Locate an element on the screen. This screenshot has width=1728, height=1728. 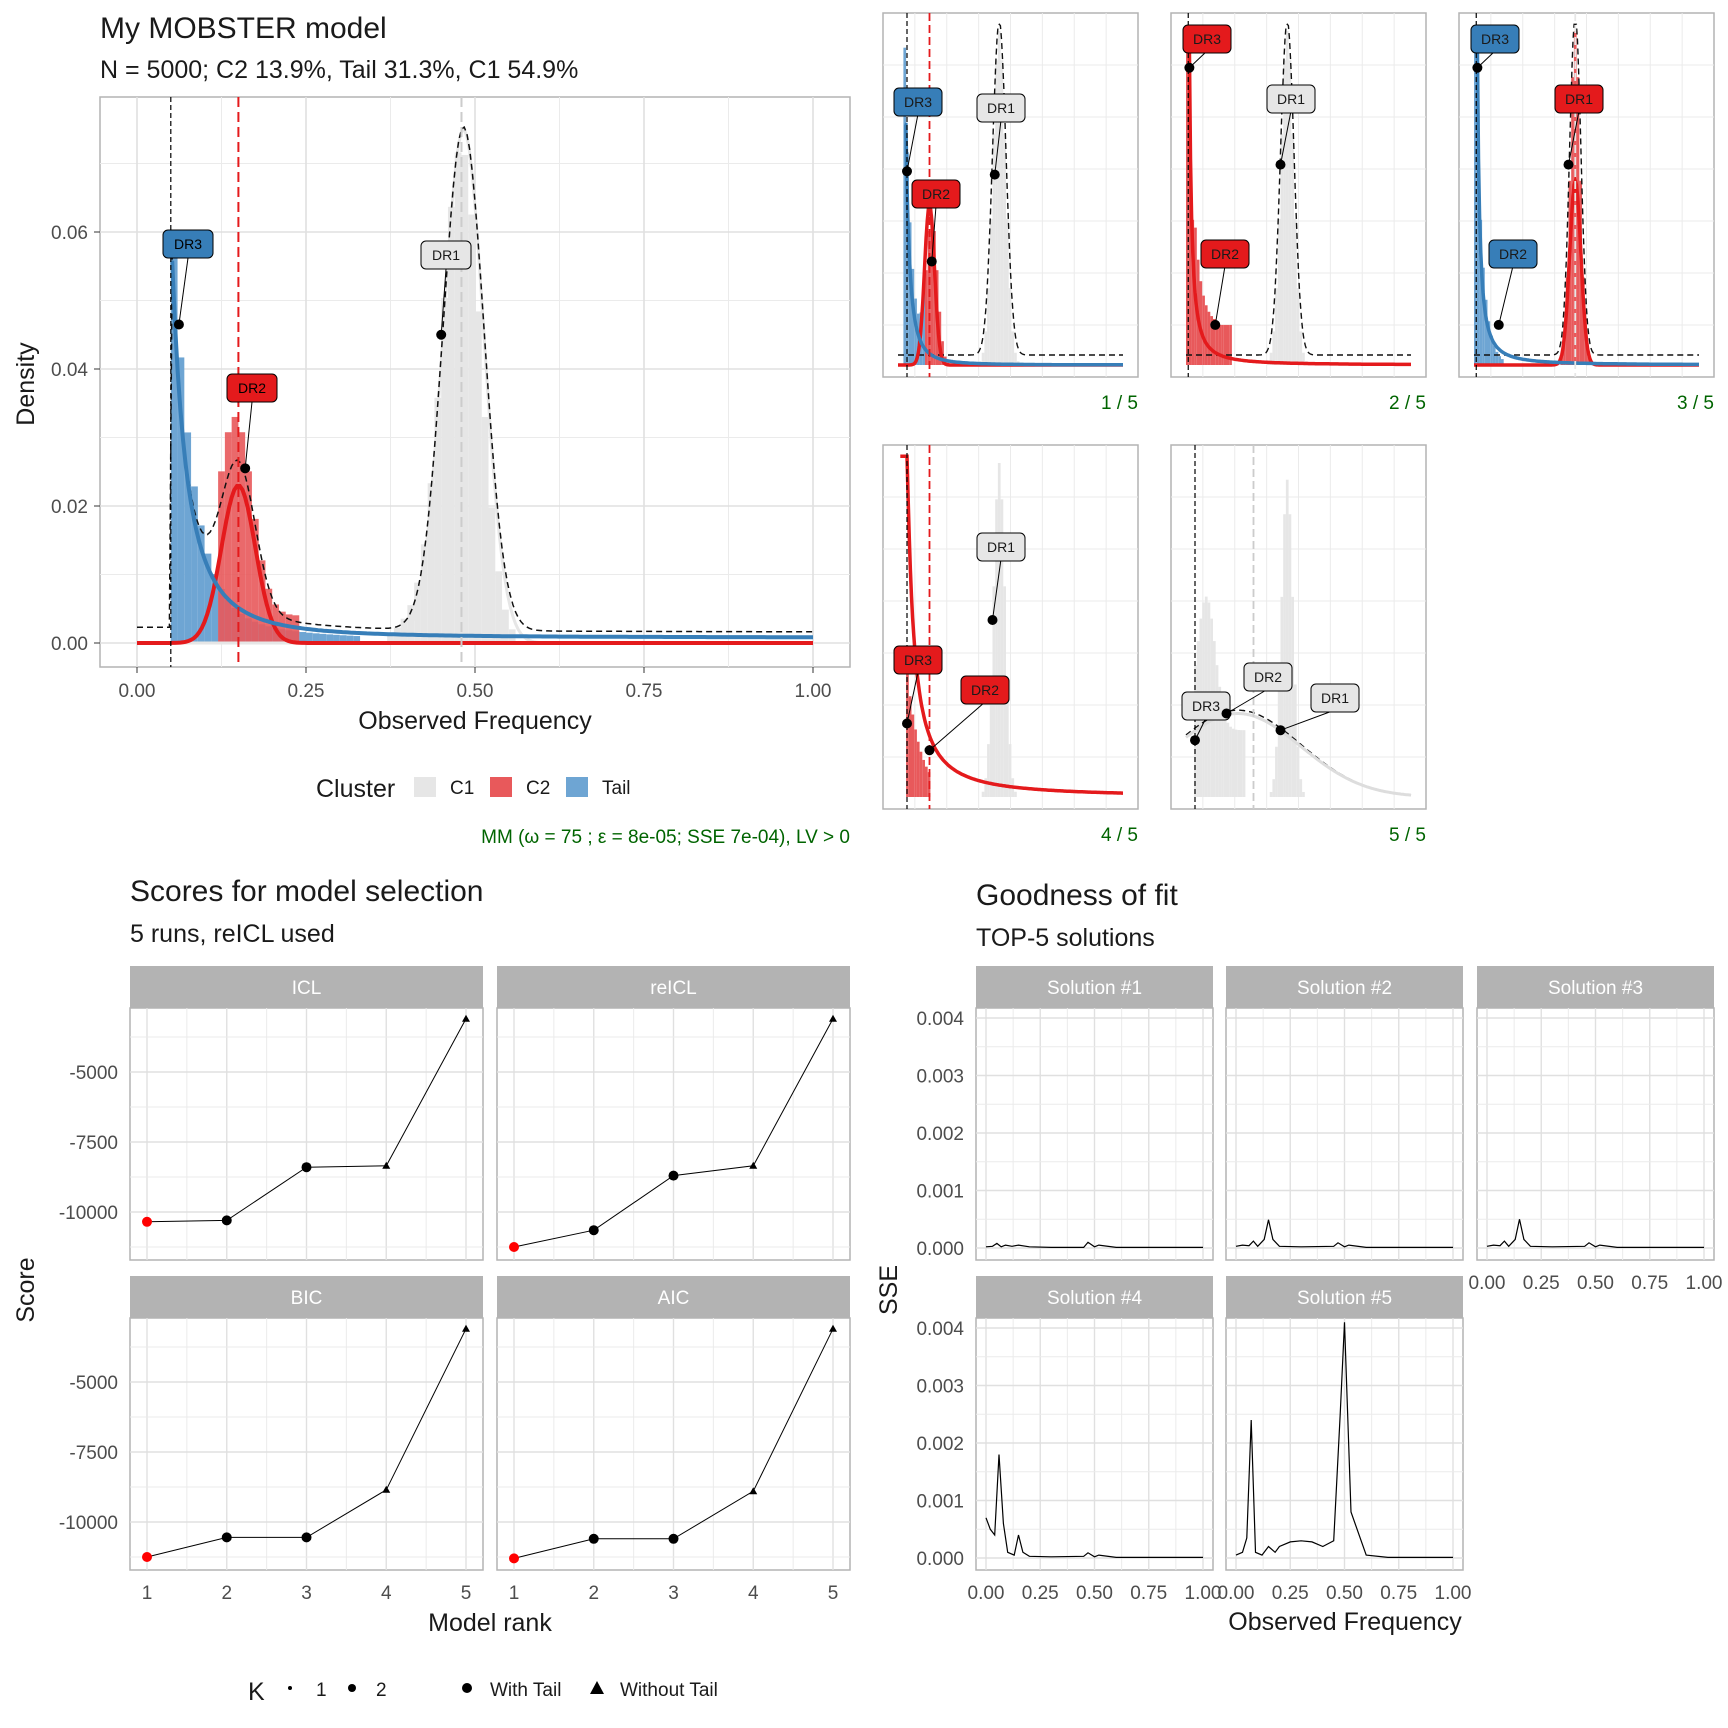
legend-k2-dot is located at coordinates (352, 1688).